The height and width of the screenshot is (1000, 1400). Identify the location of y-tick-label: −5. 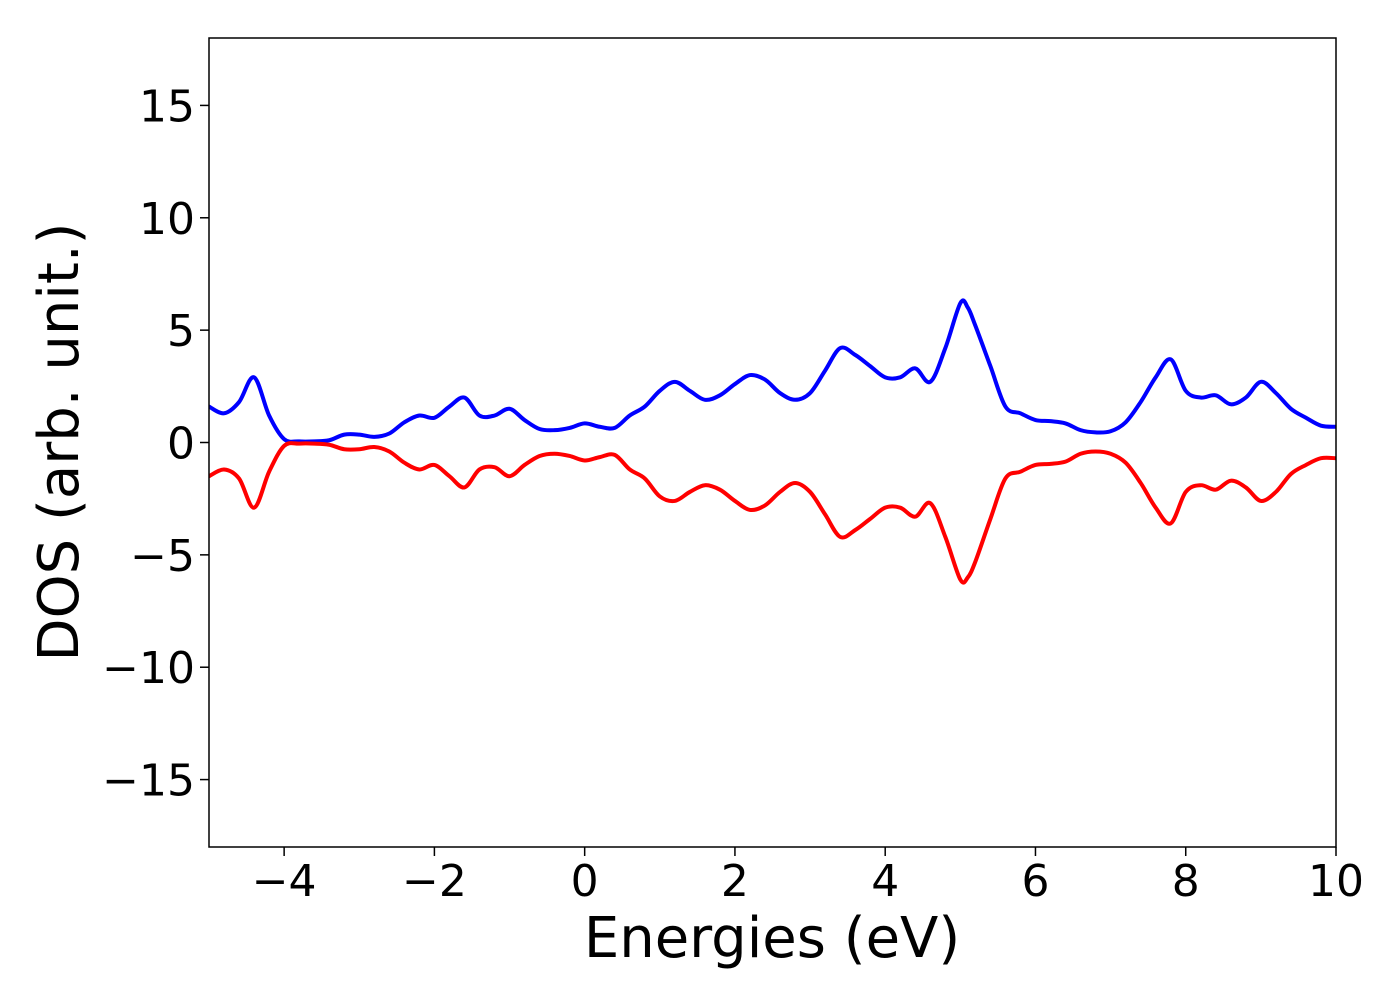
(162, 556).